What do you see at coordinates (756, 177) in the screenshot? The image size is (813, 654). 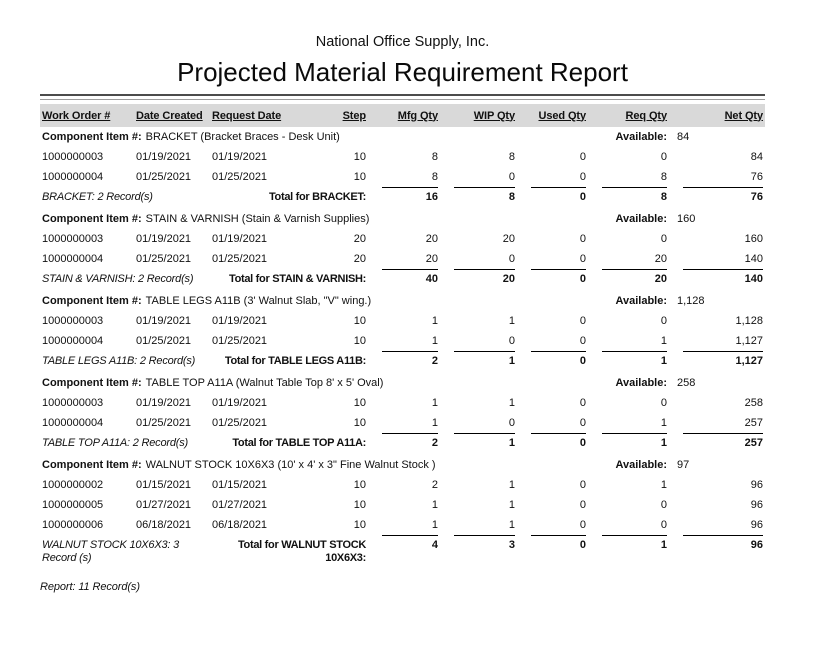 I see `cell-net-qty: 76` at bounding box center [756, 177].